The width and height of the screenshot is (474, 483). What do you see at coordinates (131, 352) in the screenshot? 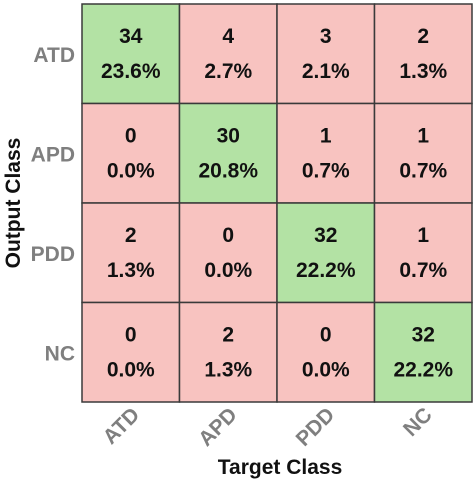
I see `matrix-cell-nc-atd` at bounding box center [131, 352].